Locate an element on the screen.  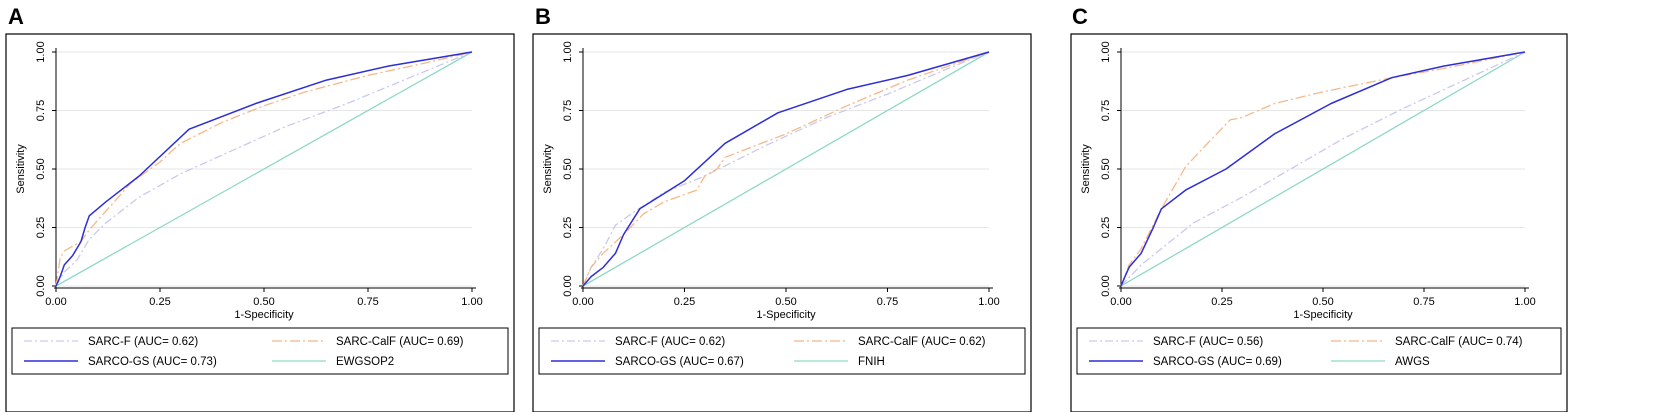
legend-entry: SARC-CalF (AUC= 0.62) is located at coordinates (922, 342).